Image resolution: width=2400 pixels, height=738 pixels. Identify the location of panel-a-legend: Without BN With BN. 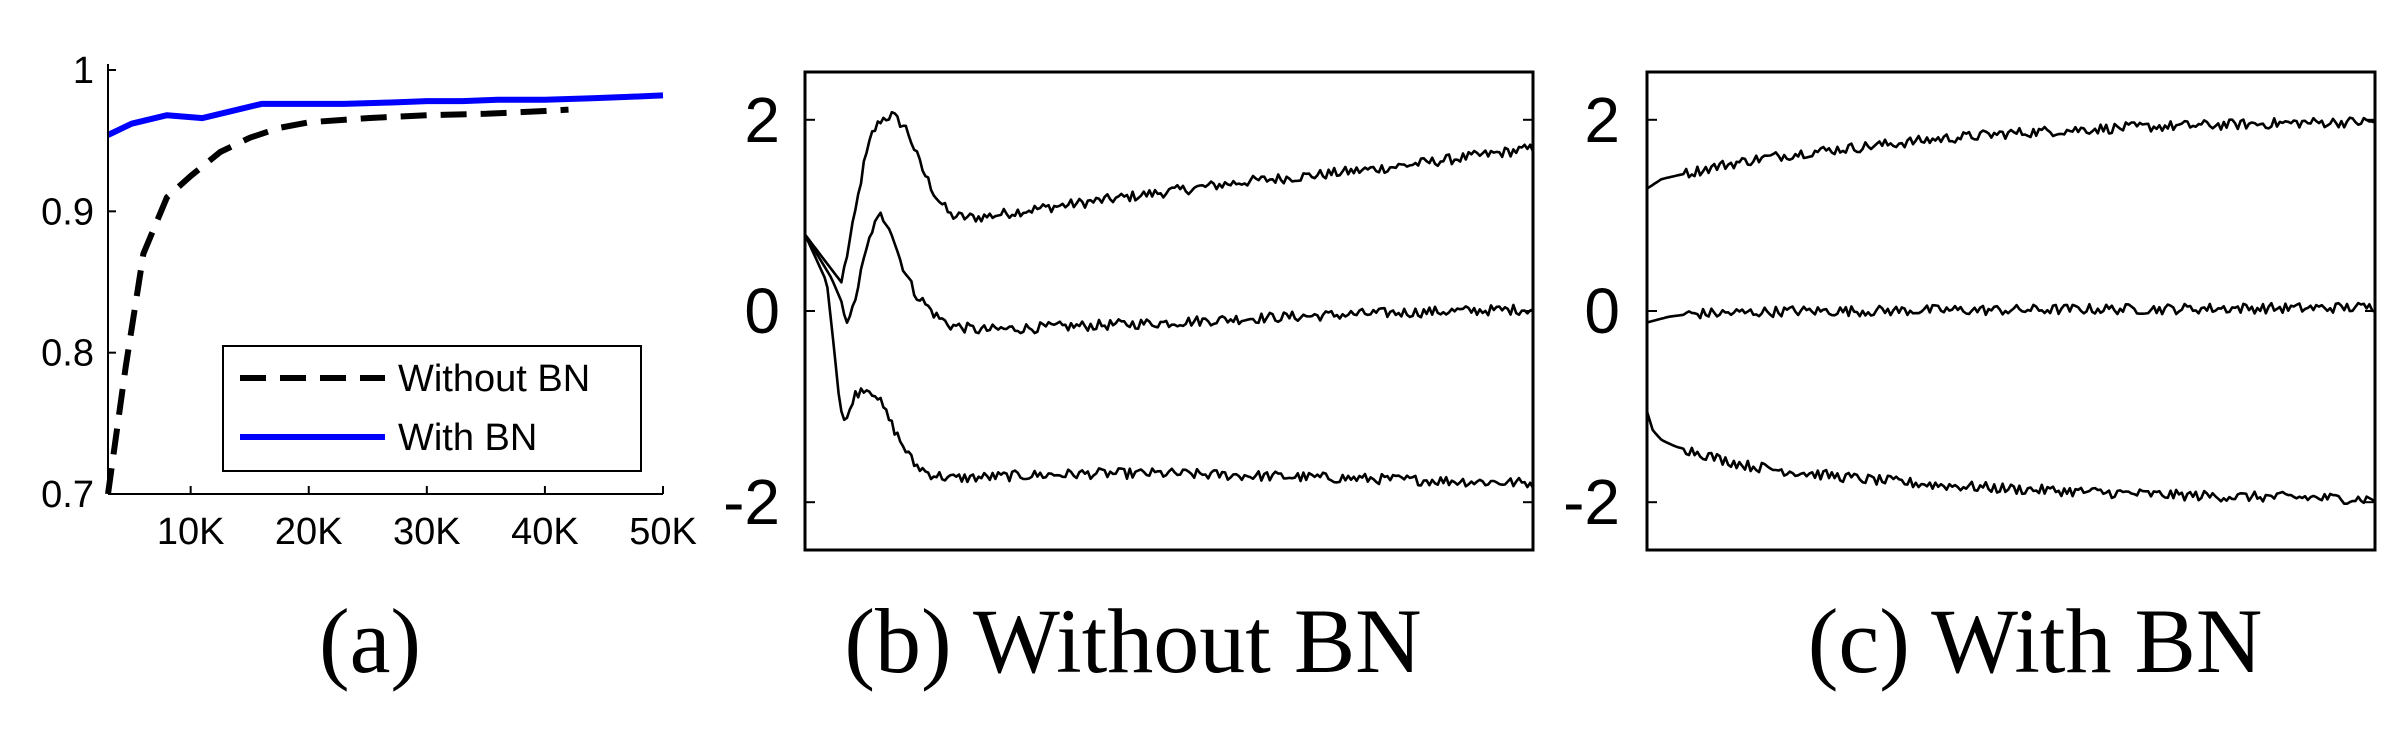
(432, 408).